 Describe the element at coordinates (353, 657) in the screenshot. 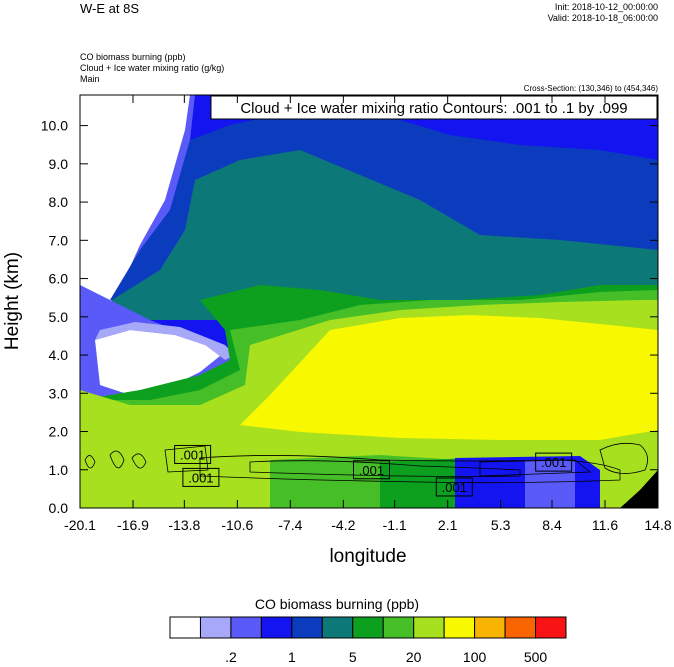

I see `colorbar-tick-label: 5` at that location.